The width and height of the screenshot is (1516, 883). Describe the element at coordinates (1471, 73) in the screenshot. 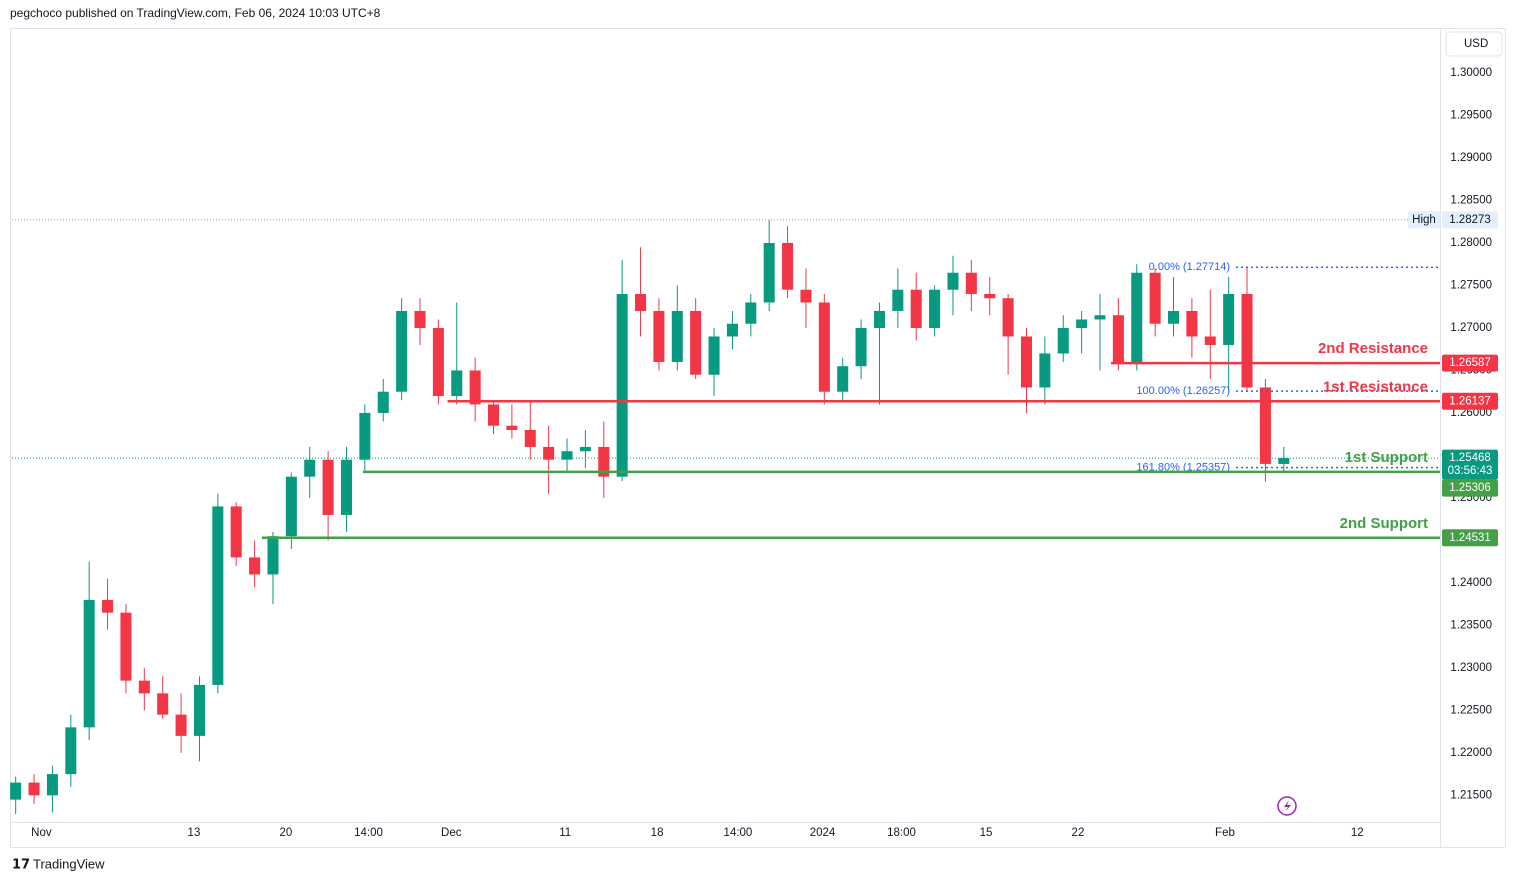

I see `y-tick-label: 1.30000` at that location.